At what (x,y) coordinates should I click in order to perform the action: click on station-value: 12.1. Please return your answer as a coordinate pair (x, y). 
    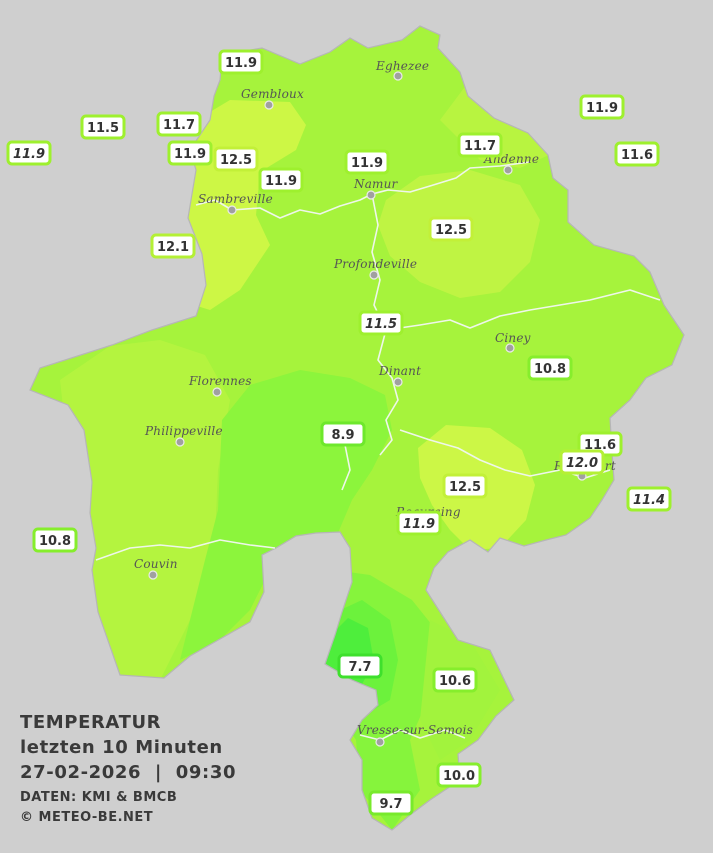
    Looking at the image, I should click on (173, 247).